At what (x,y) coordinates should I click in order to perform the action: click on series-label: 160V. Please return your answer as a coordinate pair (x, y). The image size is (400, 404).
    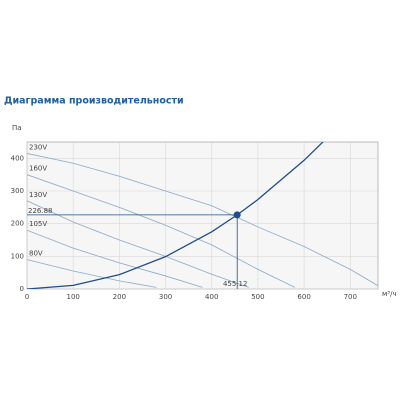
    Looking at the image, I should click on (38, 169).